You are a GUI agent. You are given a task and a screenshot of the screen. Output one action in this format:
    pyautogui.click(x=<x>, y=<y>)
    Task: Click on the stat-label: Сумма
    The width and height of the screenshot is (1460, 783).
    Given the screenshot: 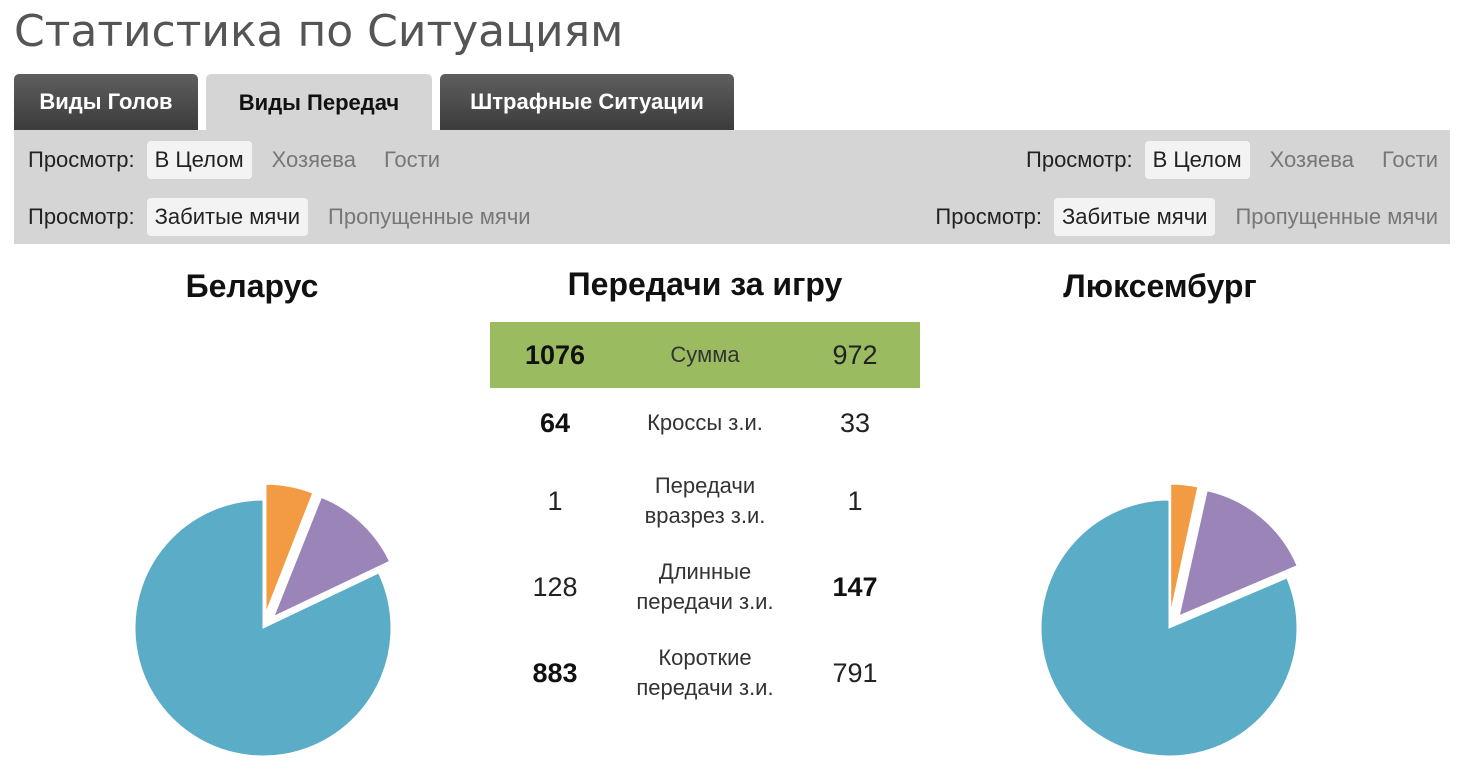 What is the action you would take?
    pyautogui.click(x=705, y=354)
    